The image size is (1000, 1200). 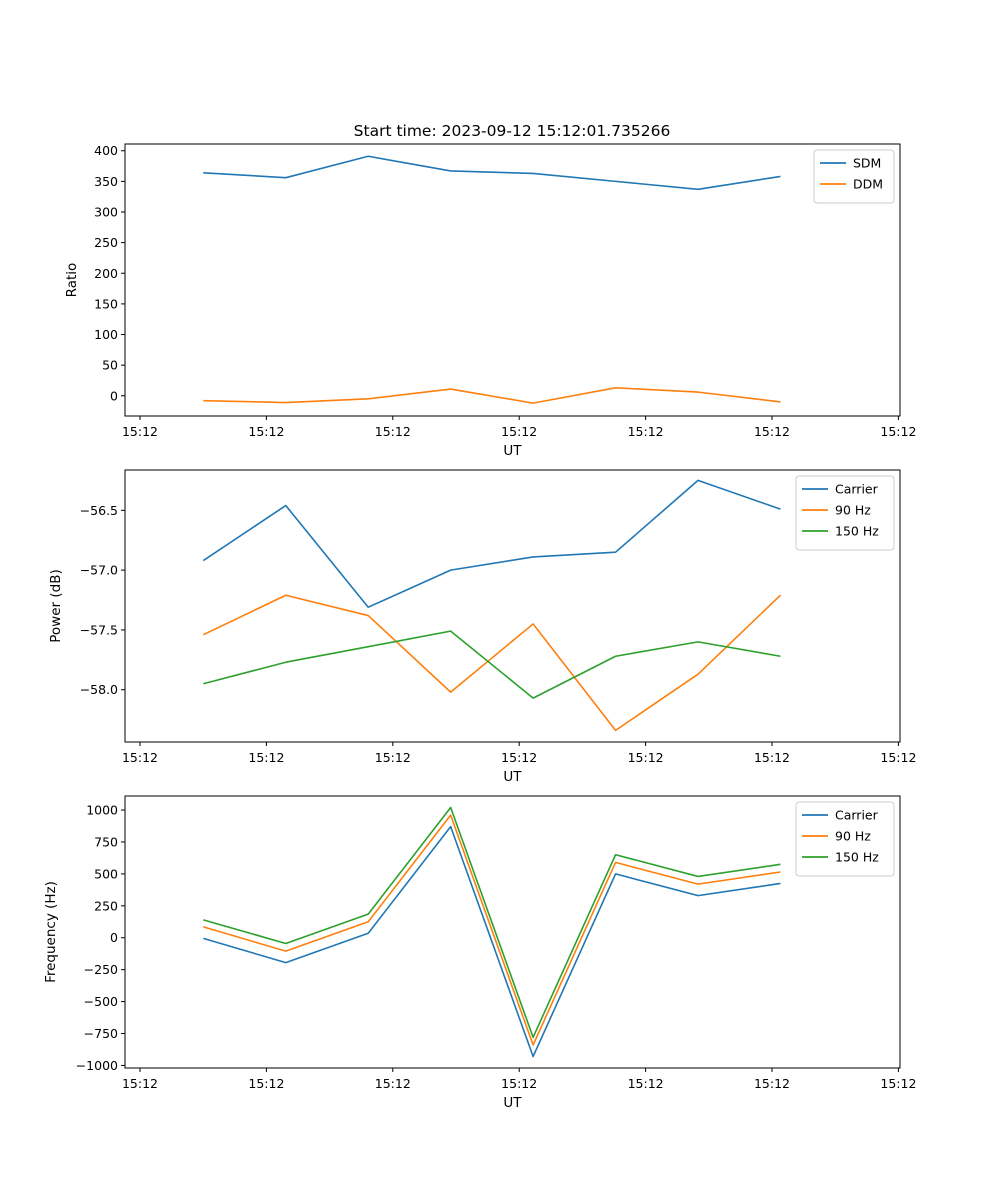 I want to click on y-tick-label: 1000, so click(x=102, y=810).